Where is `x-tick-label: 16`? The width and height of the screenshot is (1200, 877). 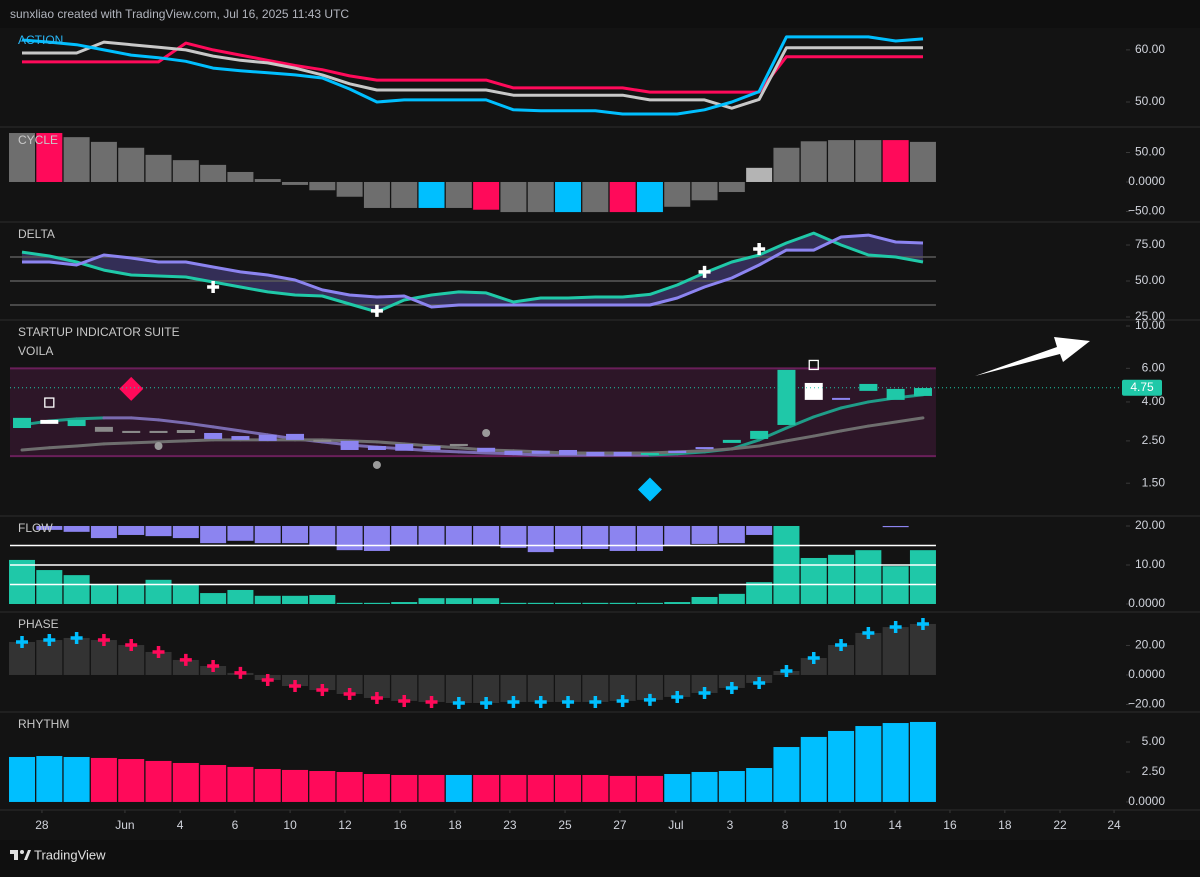 x-tick-label: 16 is located at coordinates (400, 825).